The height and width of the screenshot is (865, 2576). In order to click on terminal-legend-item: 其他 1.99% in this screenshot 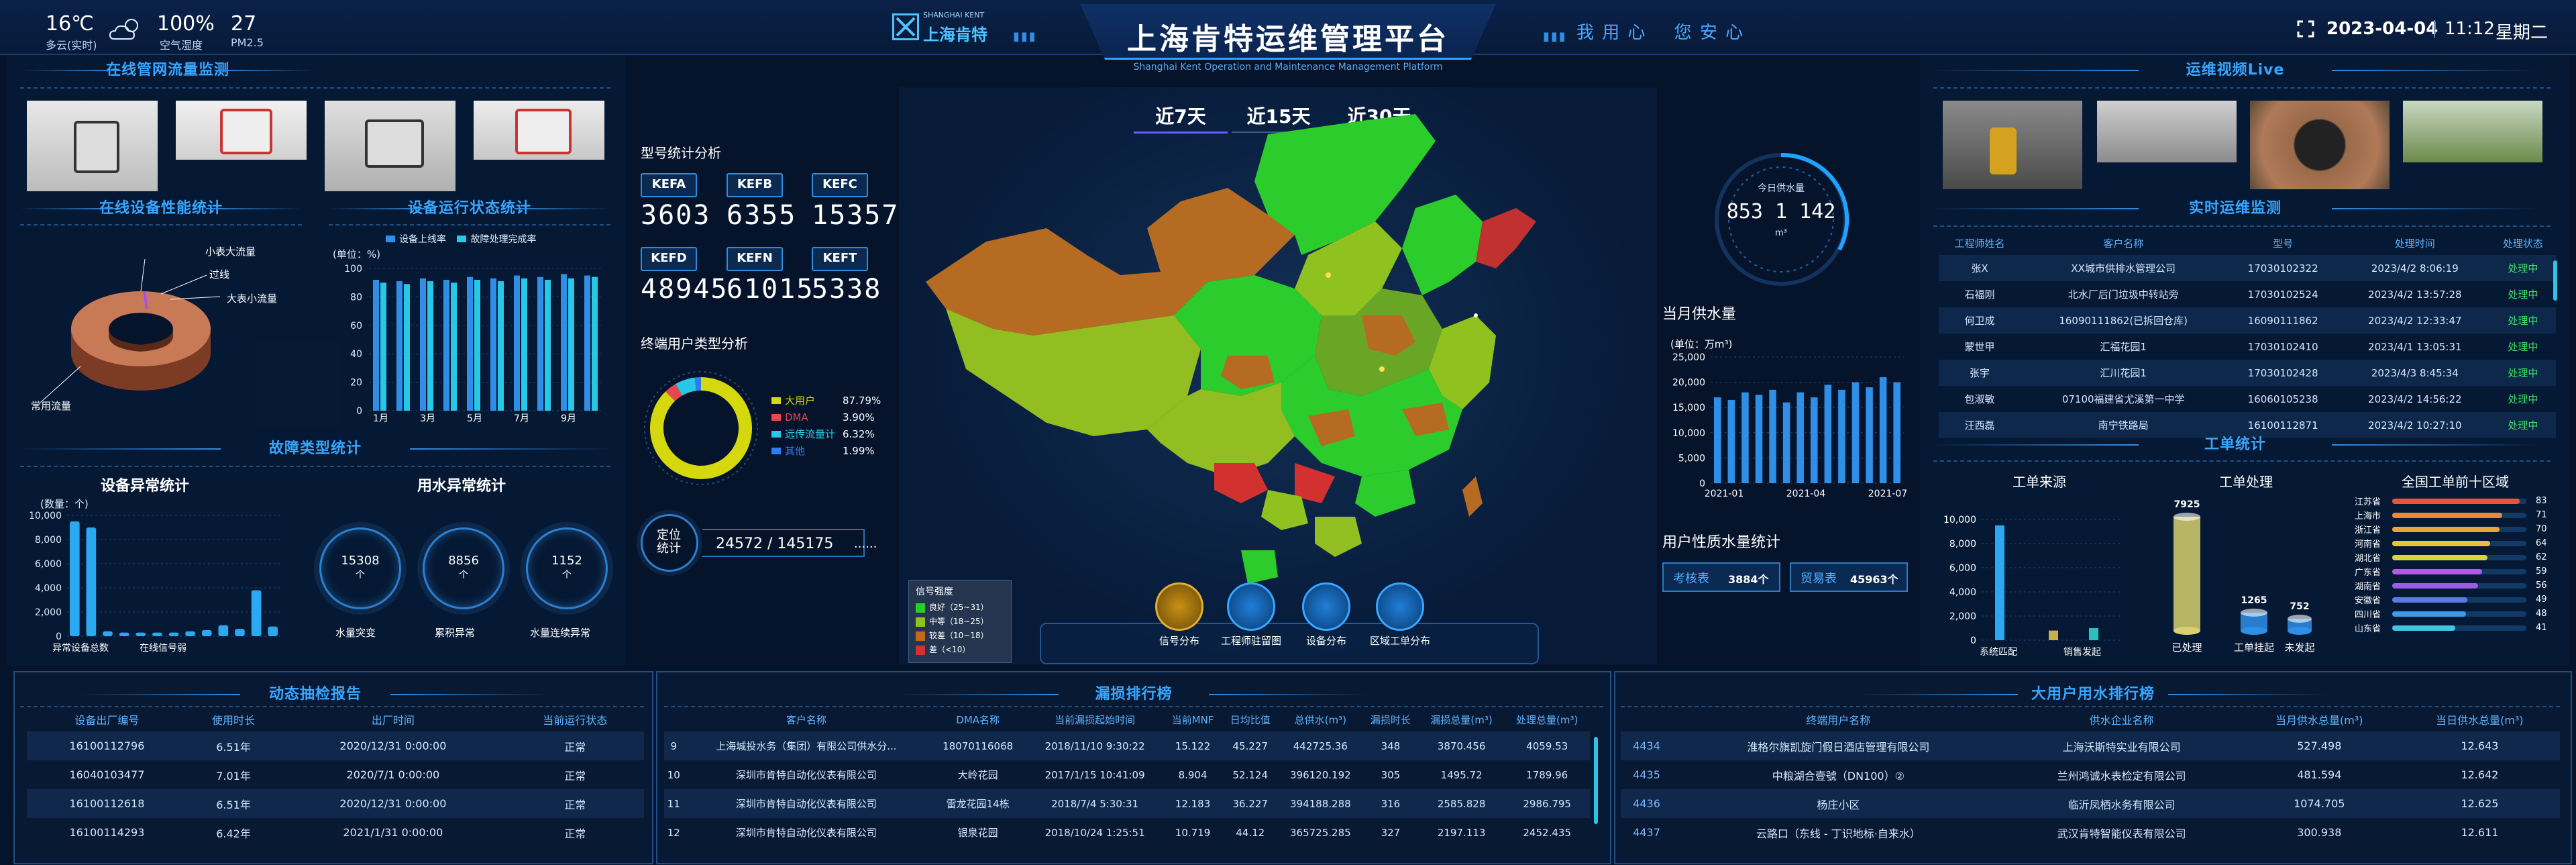, I will do `click(831, 450)`.